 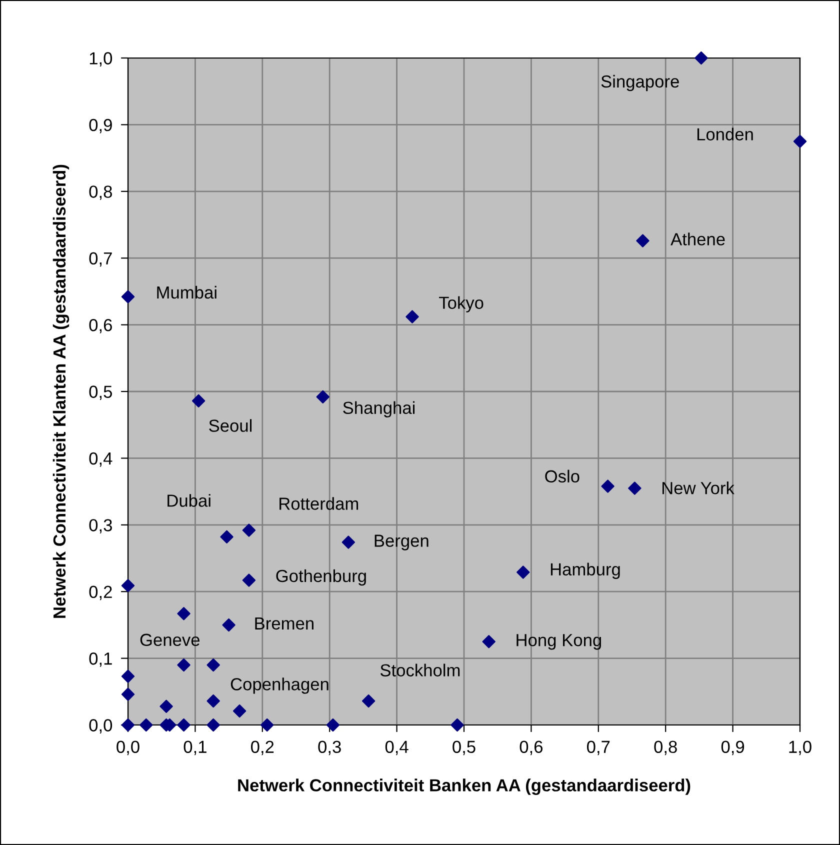 What do you see at coordinates (279, 686) in the screenshot?
I see `annotation: Copenhagen` at bounding box center [279, 686].